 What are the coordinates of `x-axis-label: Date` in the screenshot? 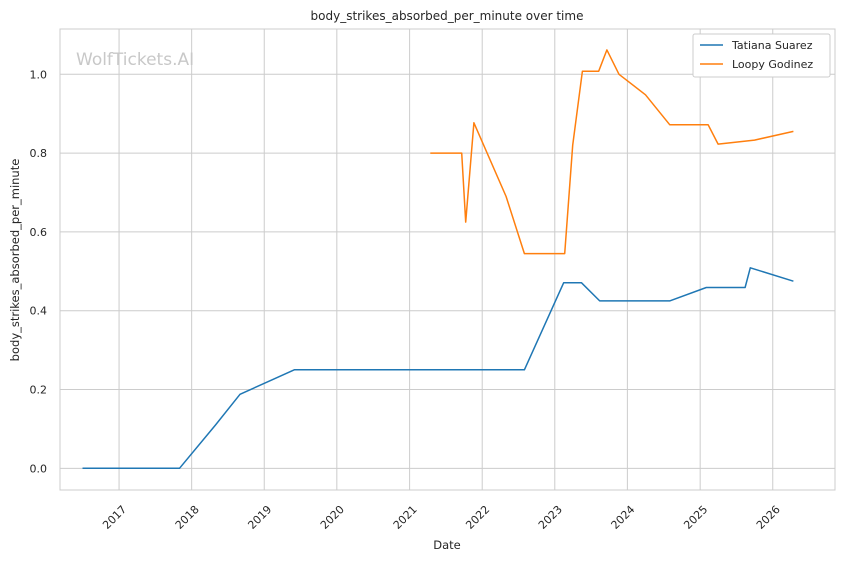 It's located at (447, 545).